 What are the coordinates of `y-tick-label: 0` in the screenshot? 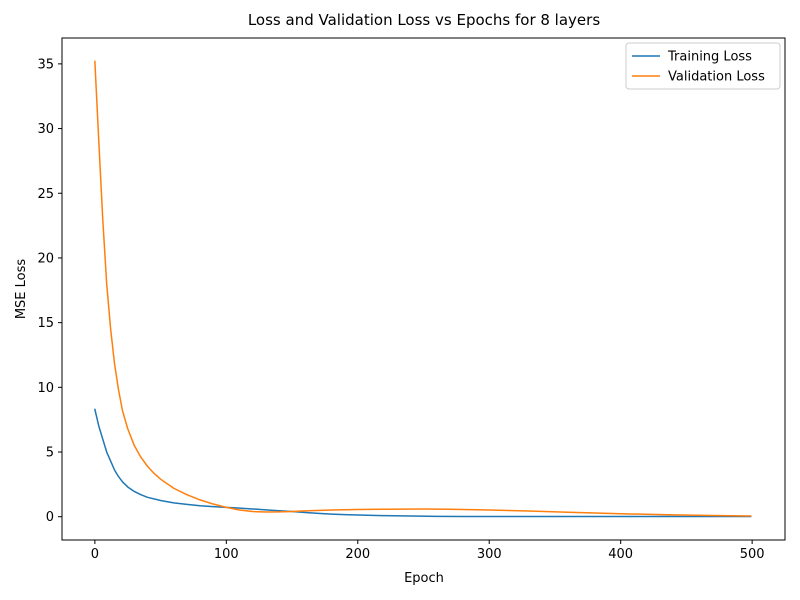 It's located at (50, 517).